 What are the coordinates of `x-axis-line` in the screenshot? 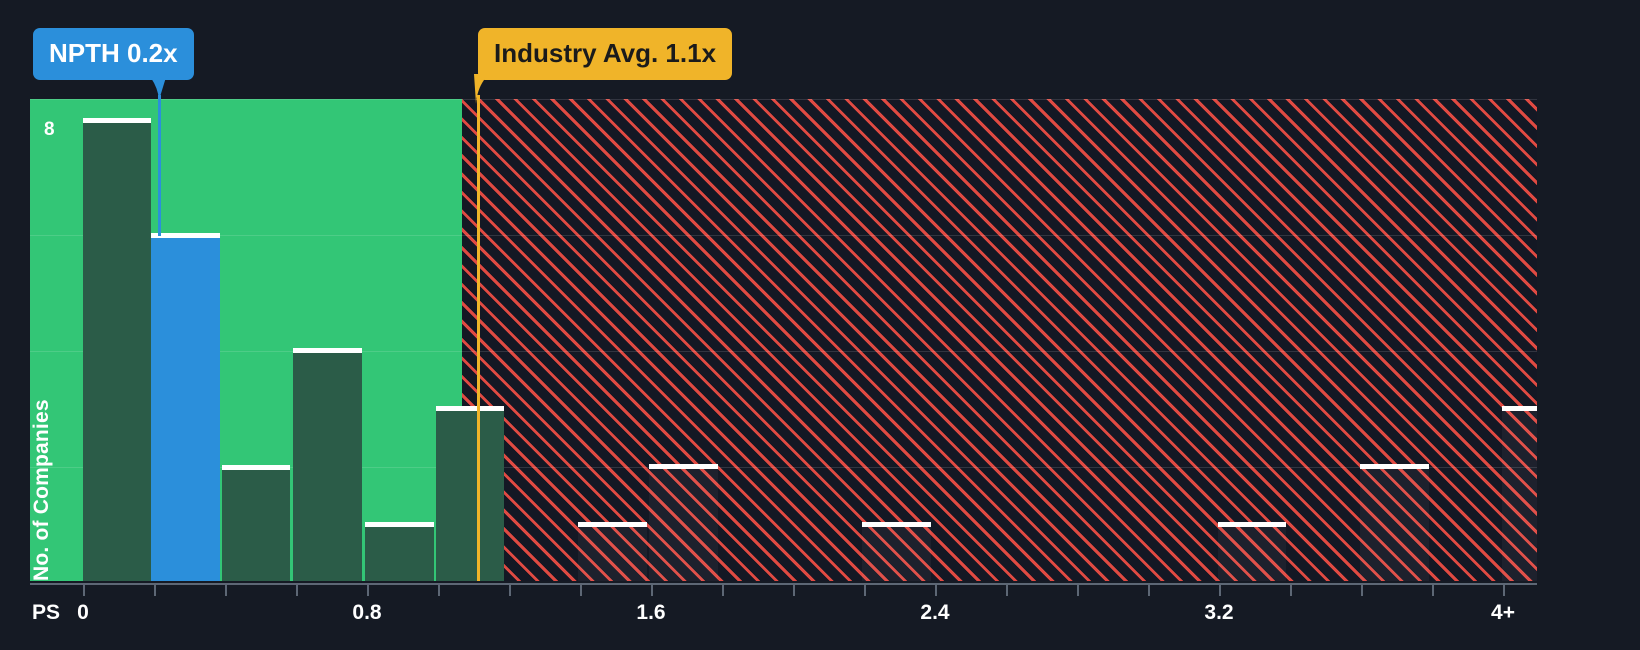 It's located at (783, 584).